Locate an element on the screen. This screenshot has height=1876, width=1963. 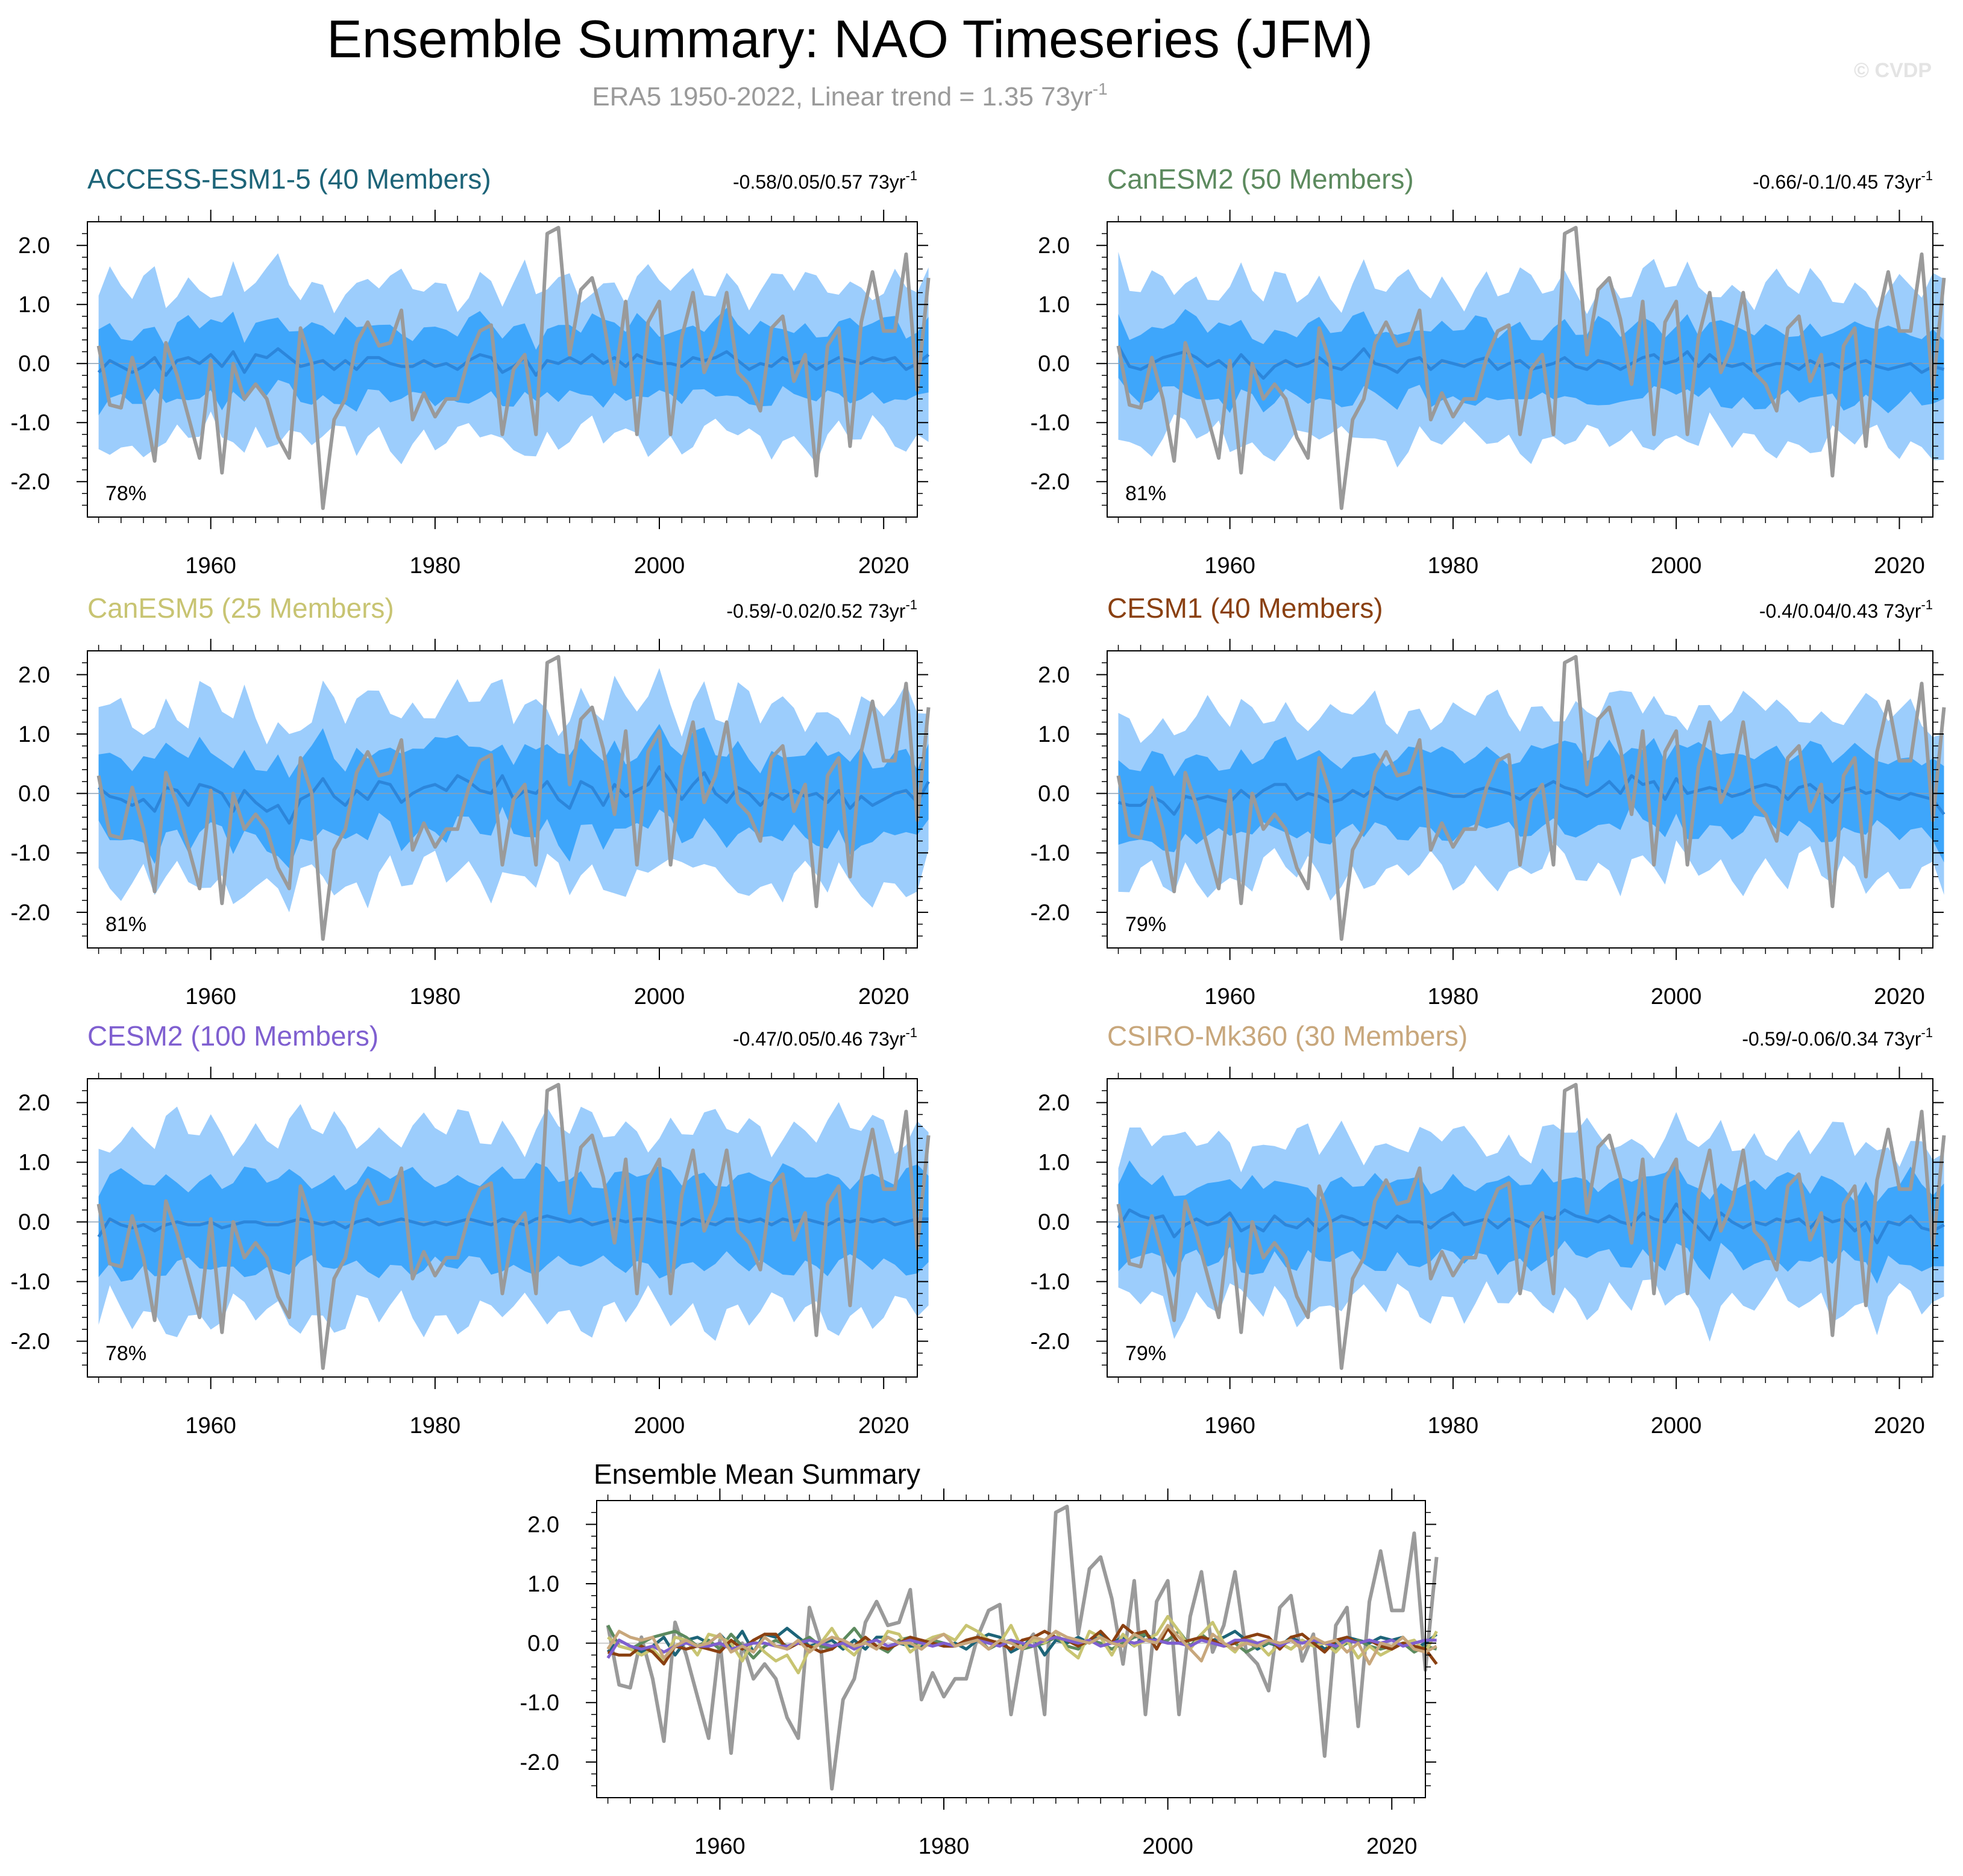
panel-6-ytick-label: -1.0 is located at coordinates (1050, 1282).